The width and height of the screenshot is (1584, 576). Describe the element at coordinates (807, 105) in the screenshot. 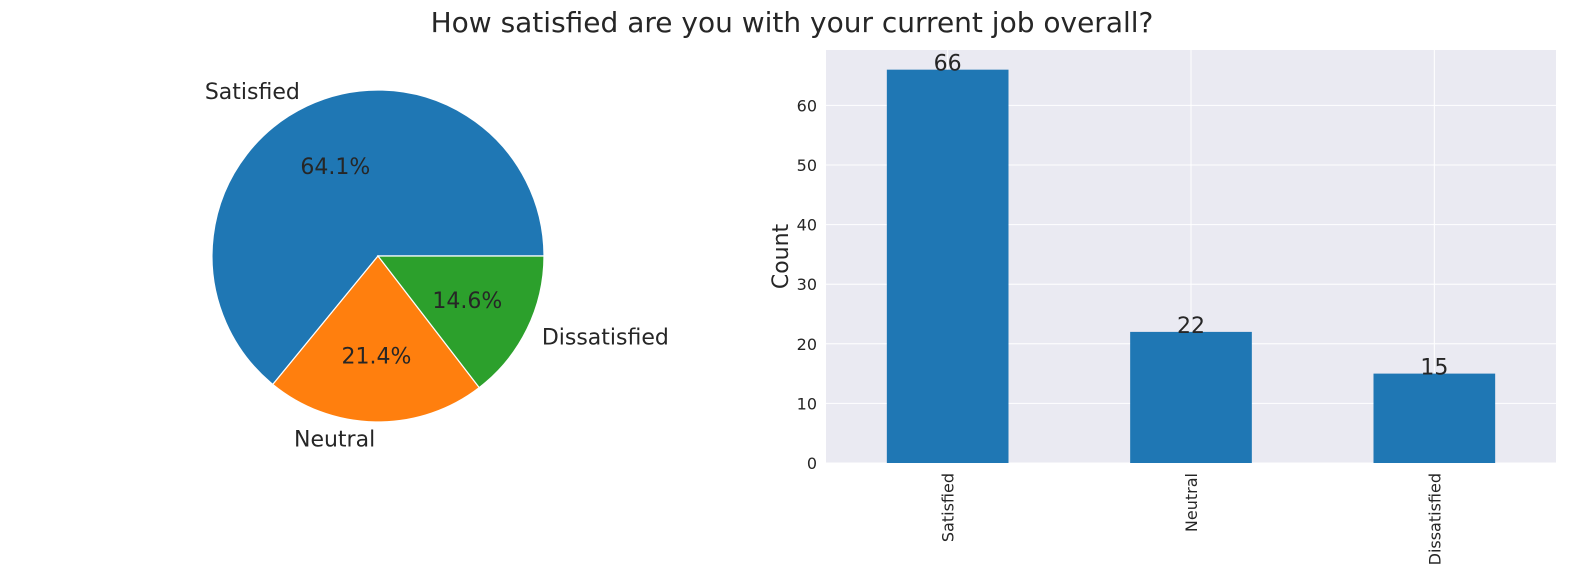

I see `y-tick-label: 60` at that location.